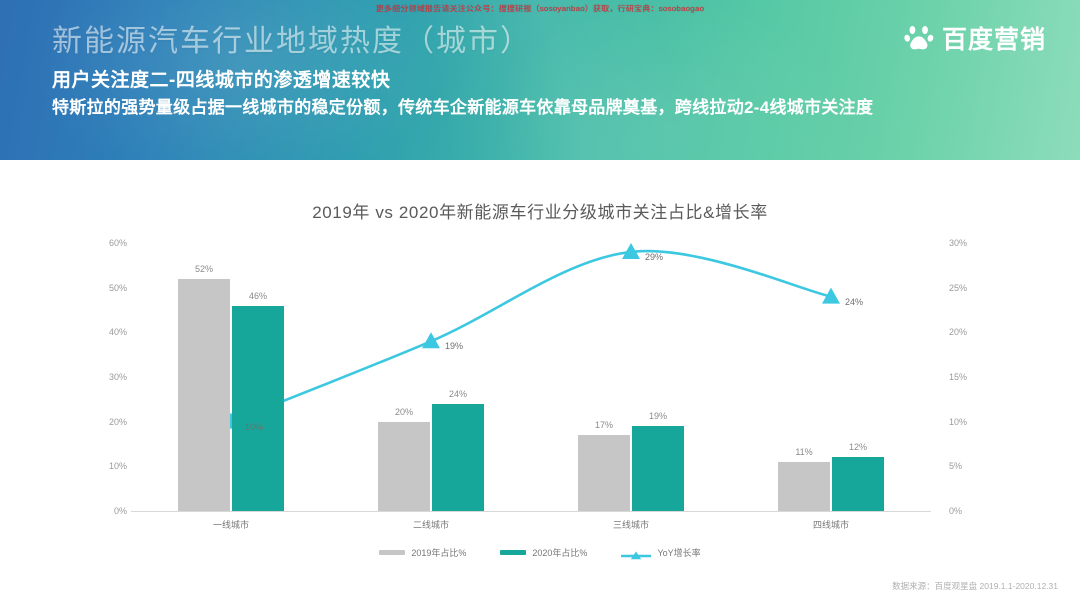 The height and width of the screenshot is (605, 1080). What do you see at coordinates (654, 256) in the screenshot?
I see `yoy-value-label: 29%` at bounding box center [654, 256].